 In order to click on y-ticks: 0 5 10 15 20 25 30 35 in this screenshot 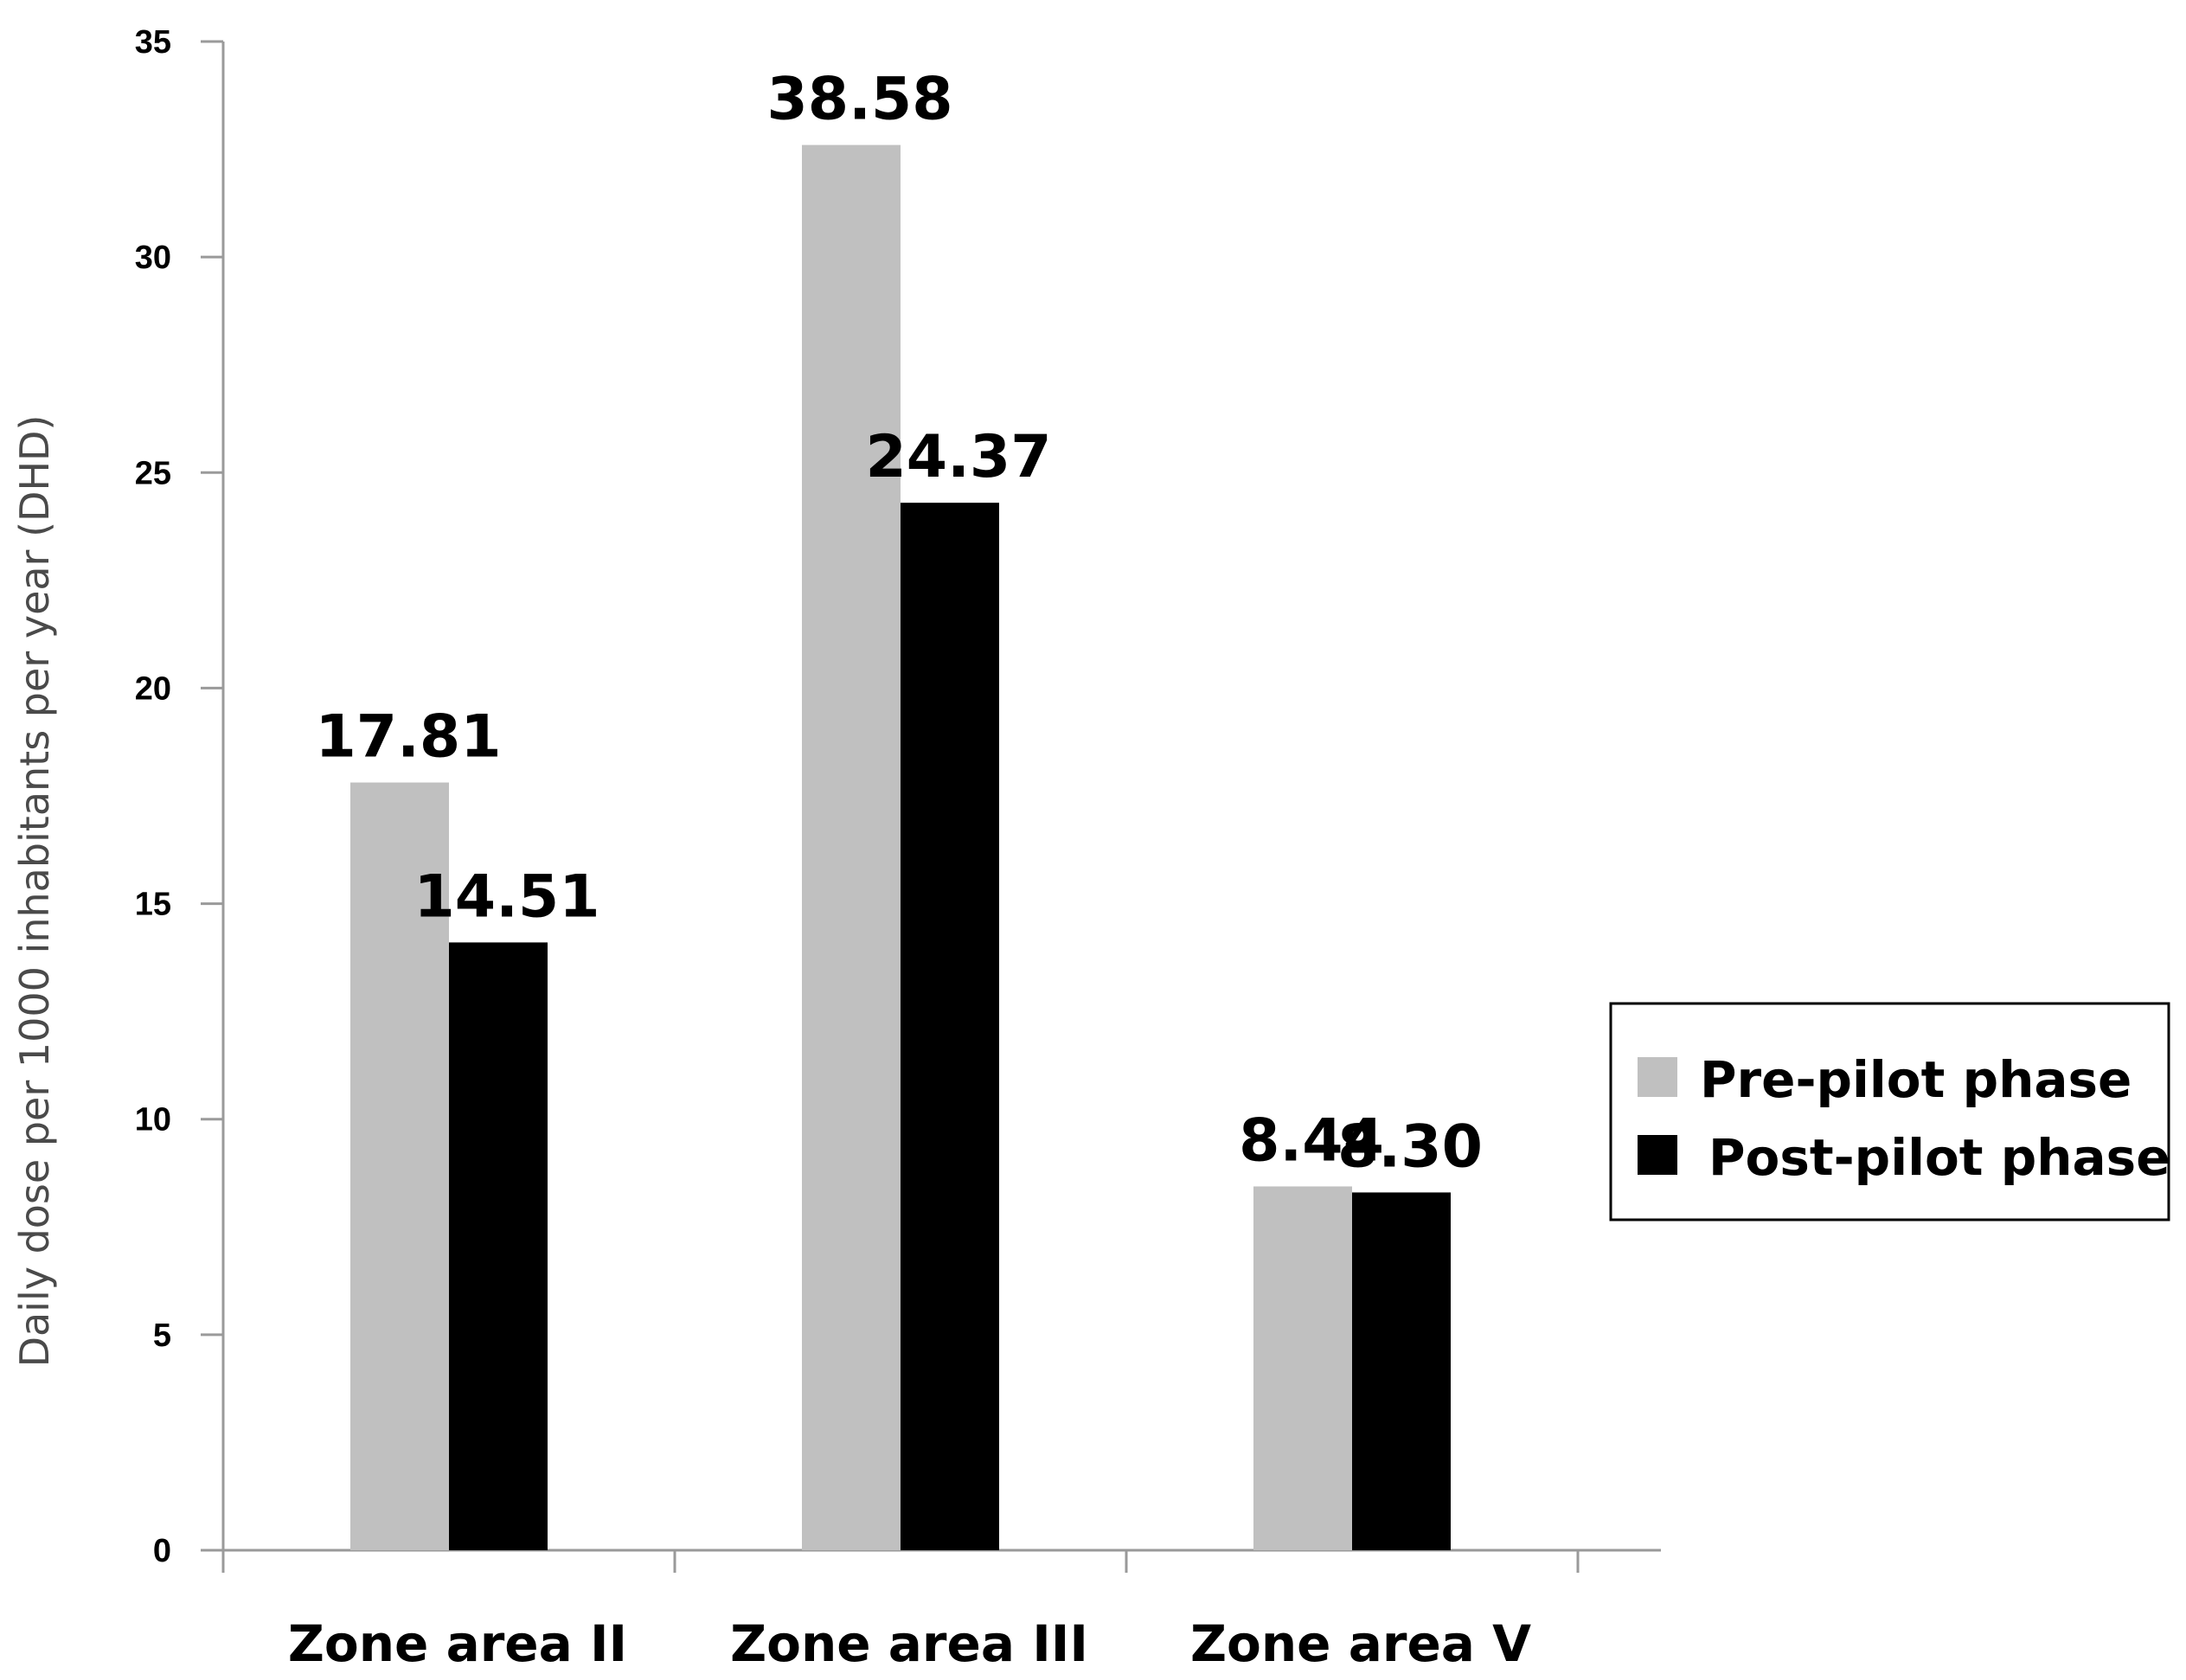, I will do `click(179, 796)`.